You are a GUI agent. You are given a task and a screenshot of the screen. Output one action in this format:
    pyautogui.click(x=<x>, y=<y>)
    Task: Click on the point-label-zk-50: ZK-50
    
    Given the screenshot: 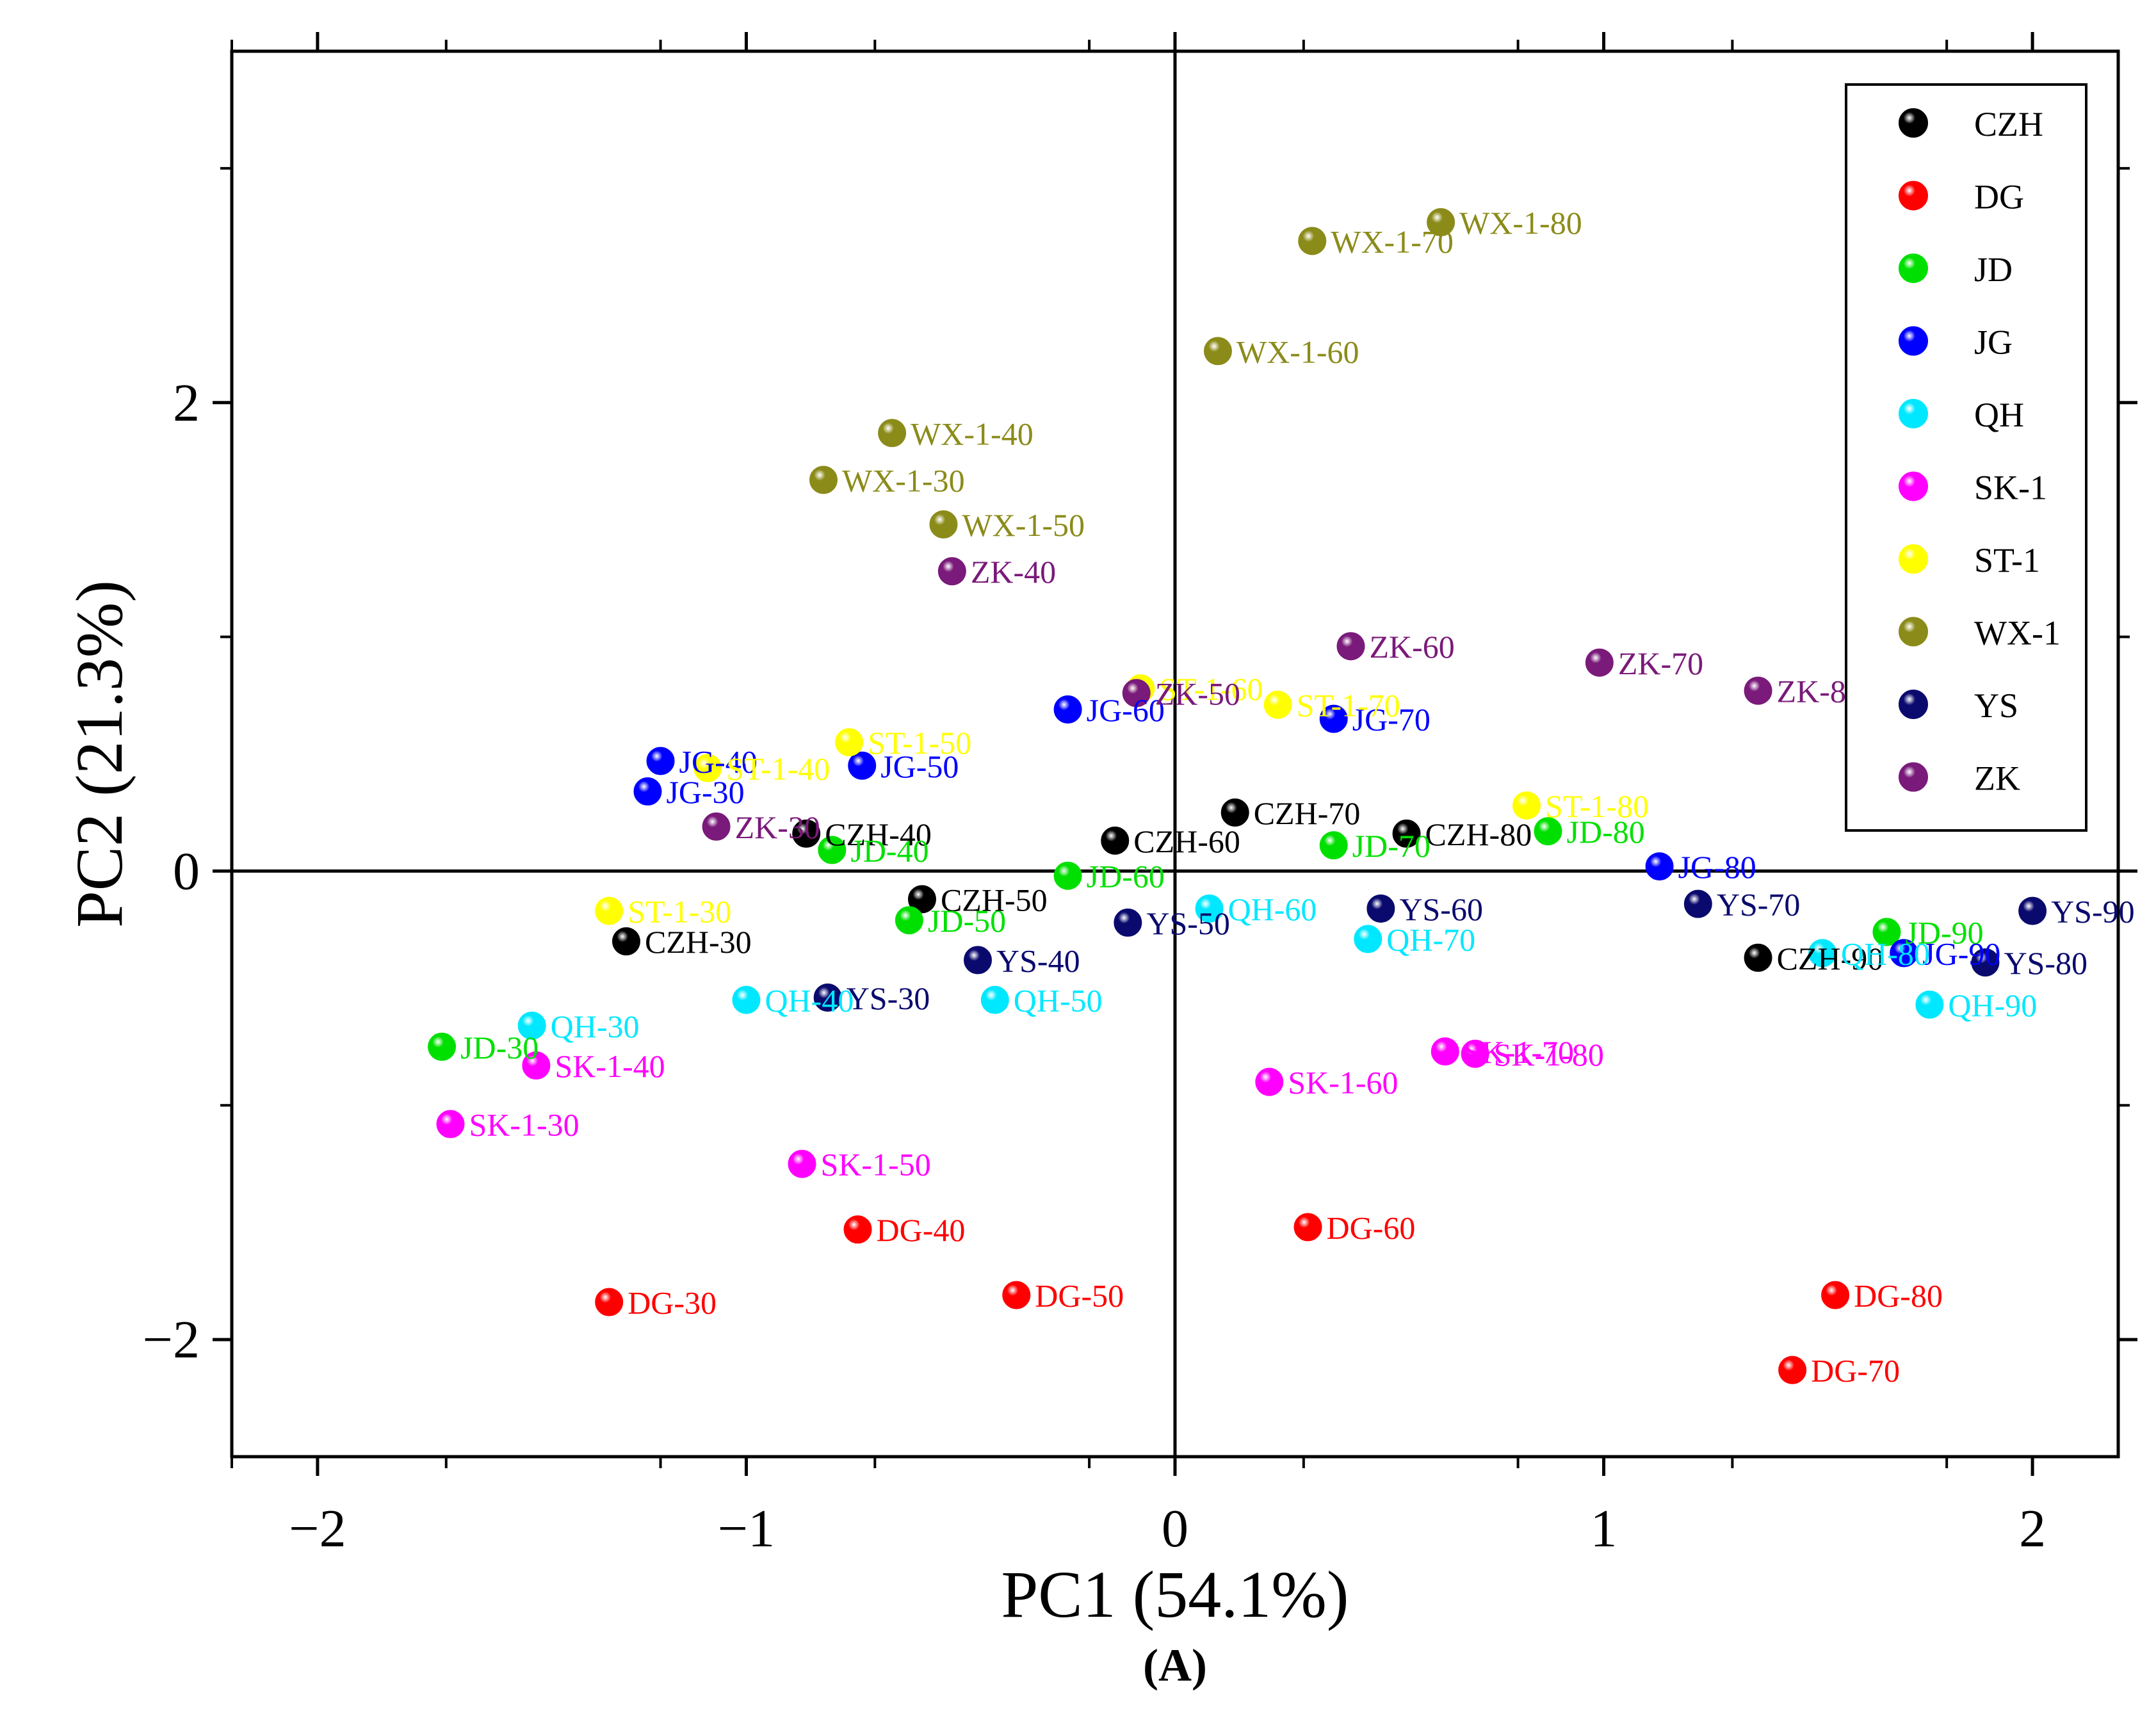 What is the action you would take?
    pyautogui.click(x=1197, y=693)
    